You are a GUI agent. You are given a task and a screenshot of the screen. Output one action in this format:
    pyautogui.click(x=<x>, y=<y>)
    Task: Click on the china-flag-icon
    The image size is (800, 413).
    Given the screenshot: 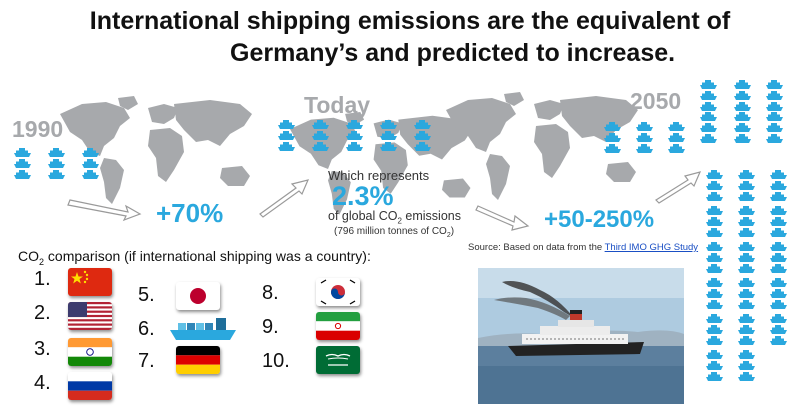 What is the action you would take?
    pyautogui.click(x=90, y=282)
    